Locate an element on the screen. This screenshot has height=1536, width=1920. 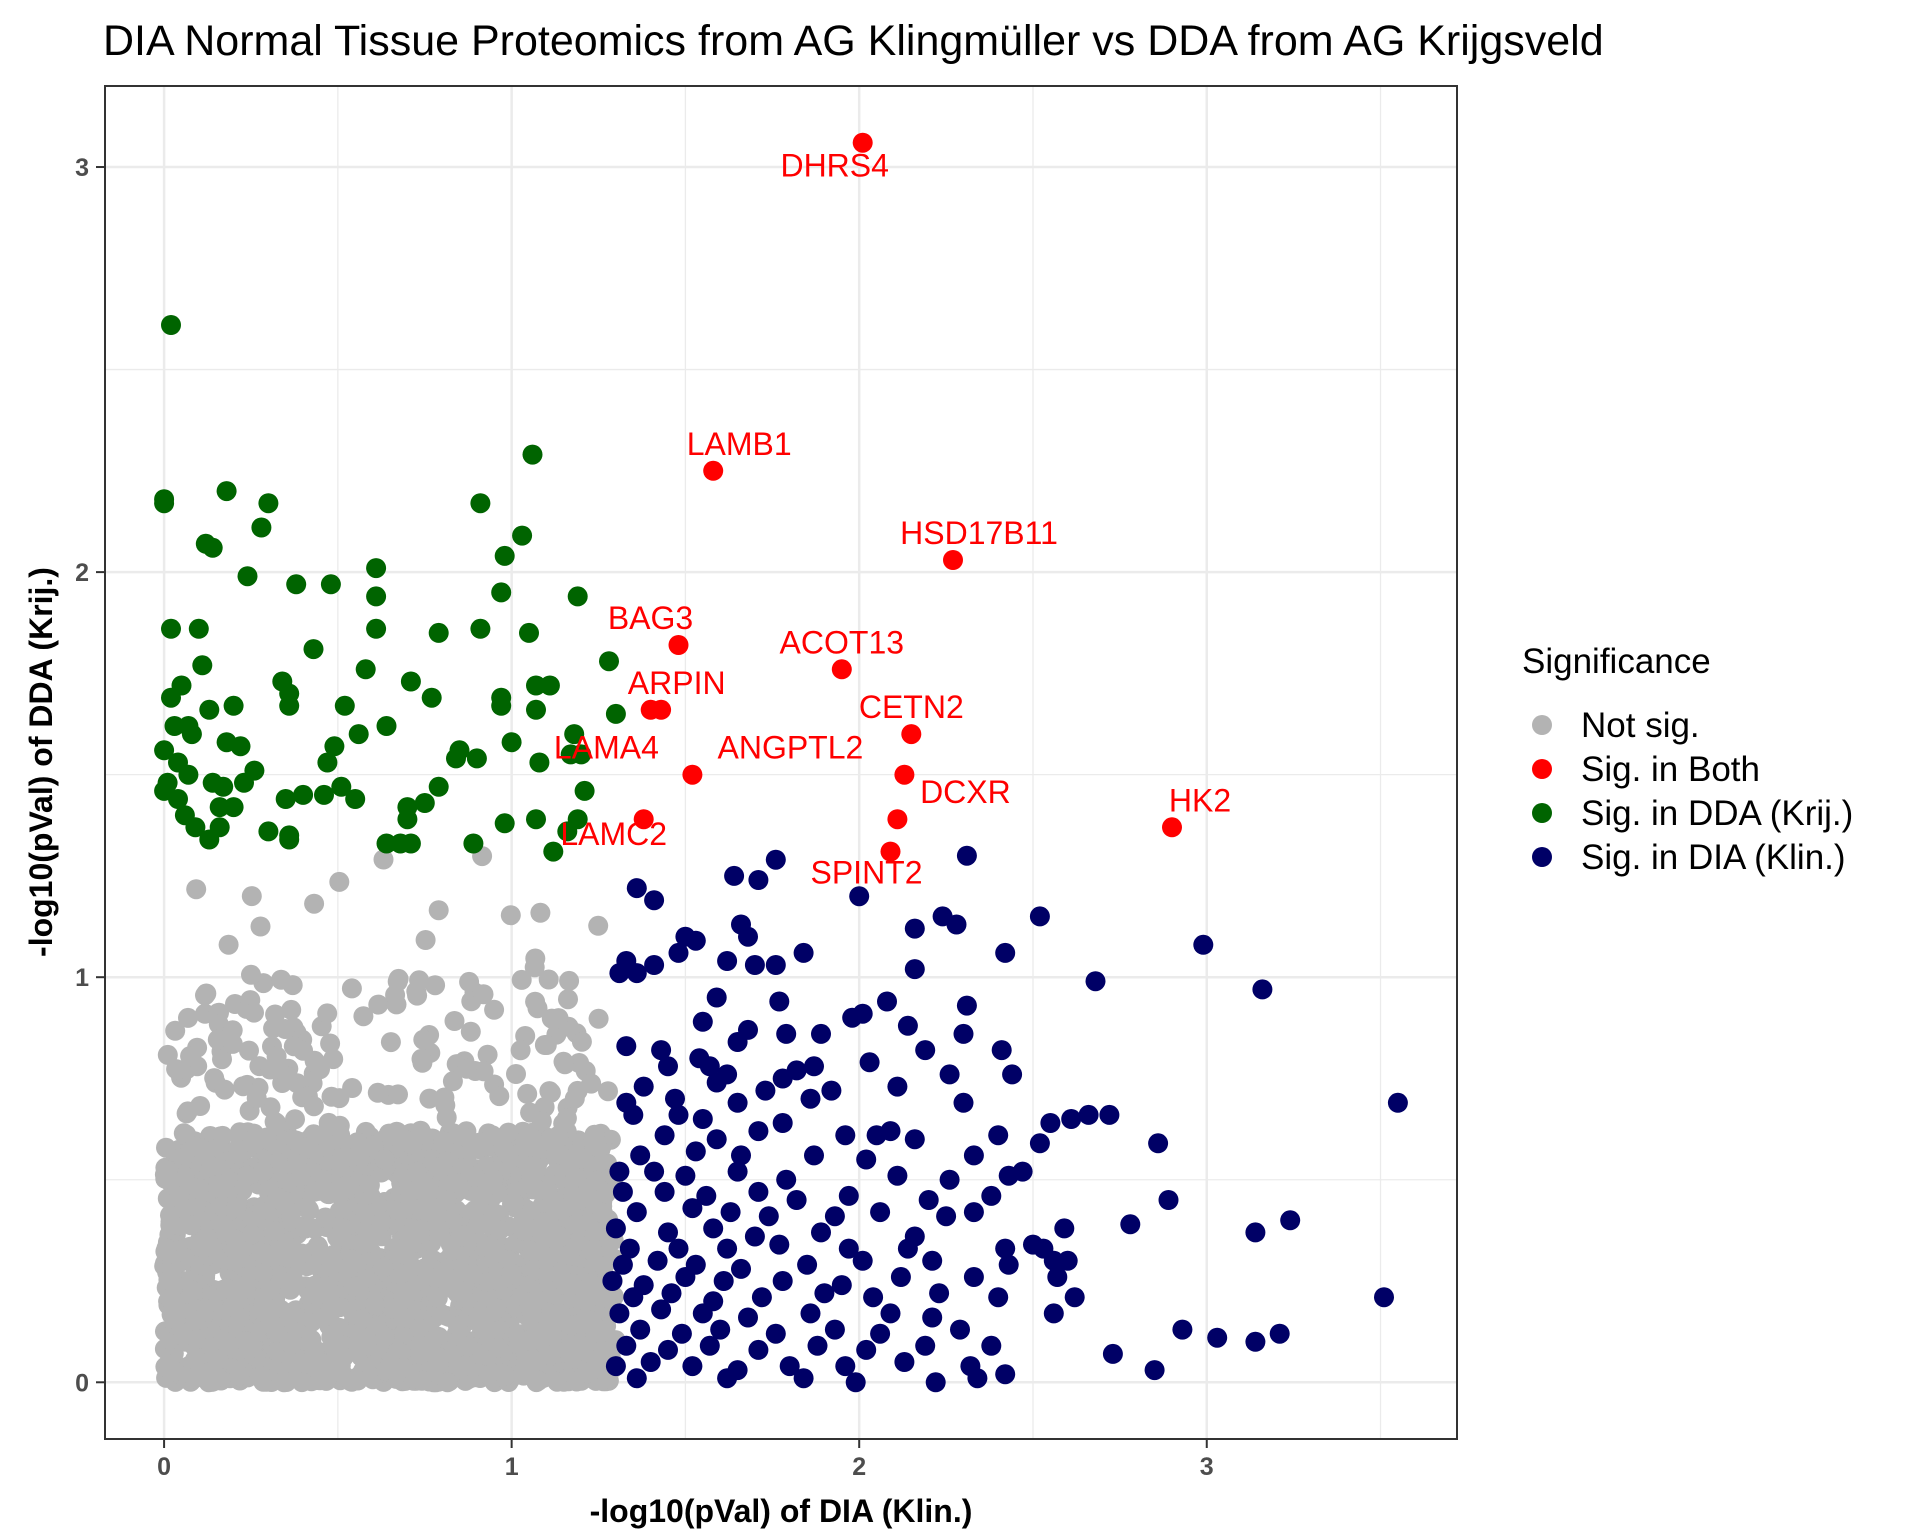
x-axis-title: -log10(pVal) of DIA (Klin.) is located at coordinates (781, 1511).